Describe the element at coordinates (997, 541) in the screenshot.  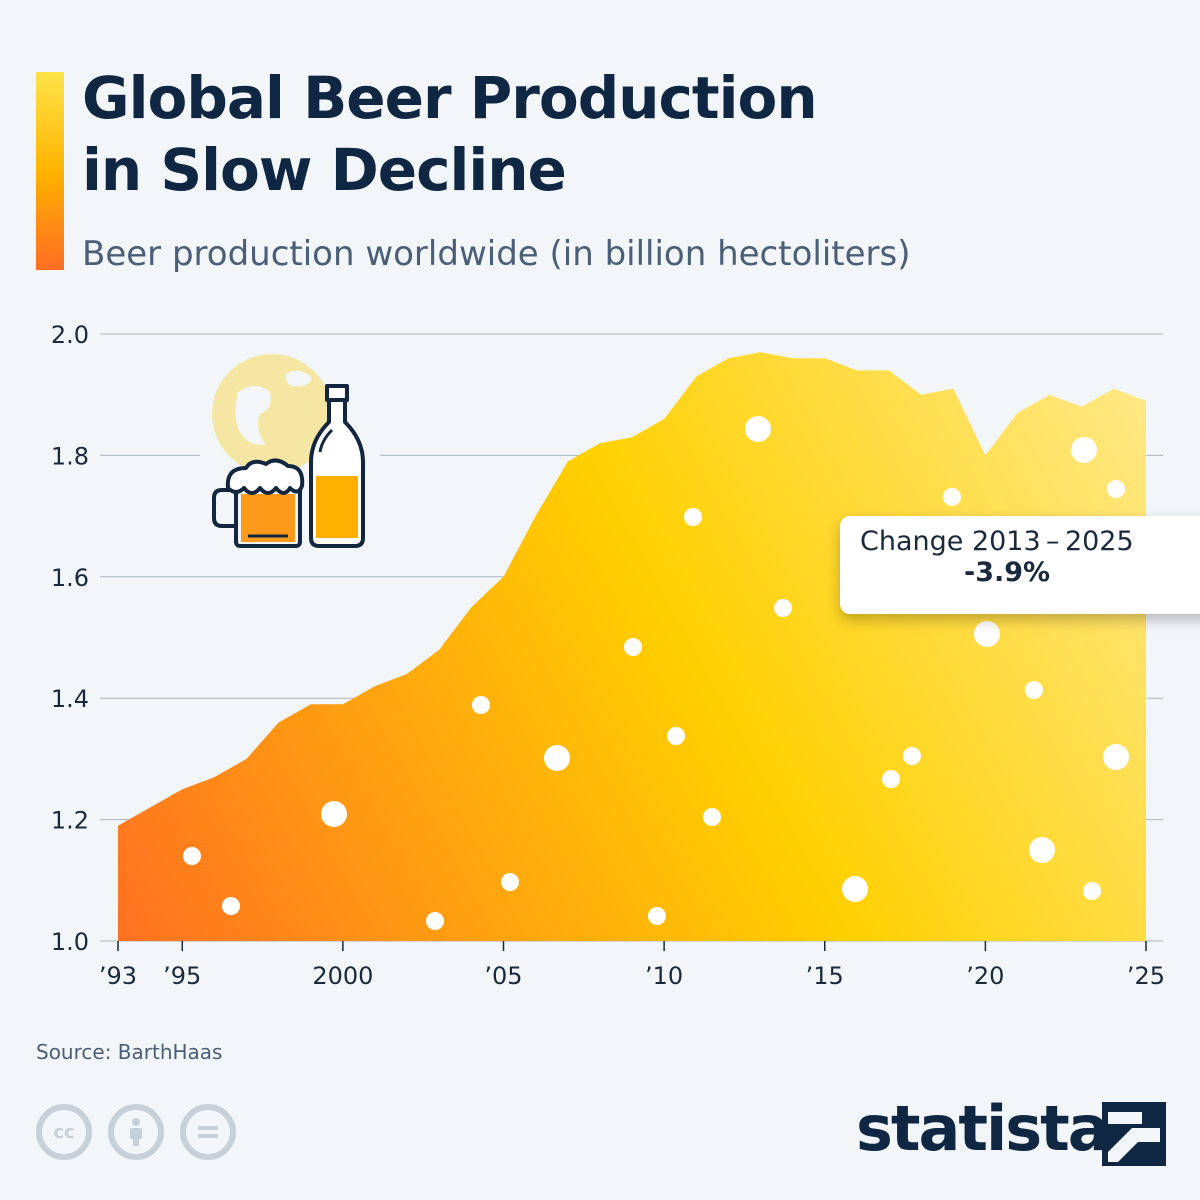
I see `callout-label: Change 2013 – 2025` at that location.